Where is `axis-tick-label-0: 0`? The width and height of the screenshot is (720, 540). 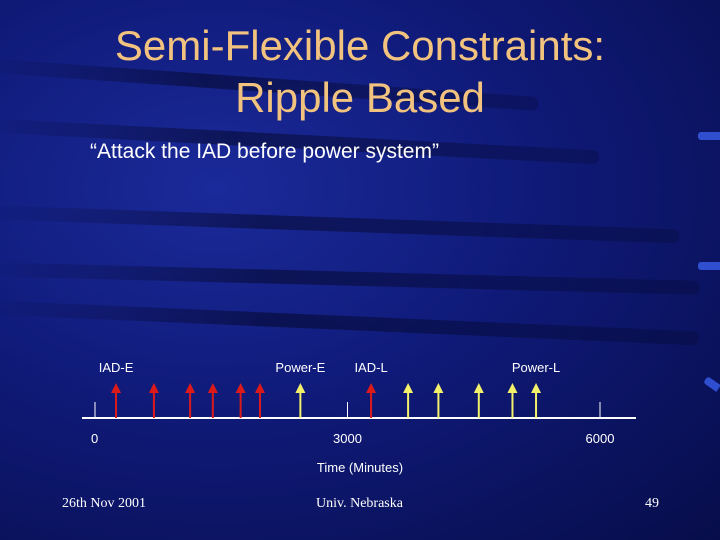 axis-tick-label-0: 0 is located at coordinates (94, 438).